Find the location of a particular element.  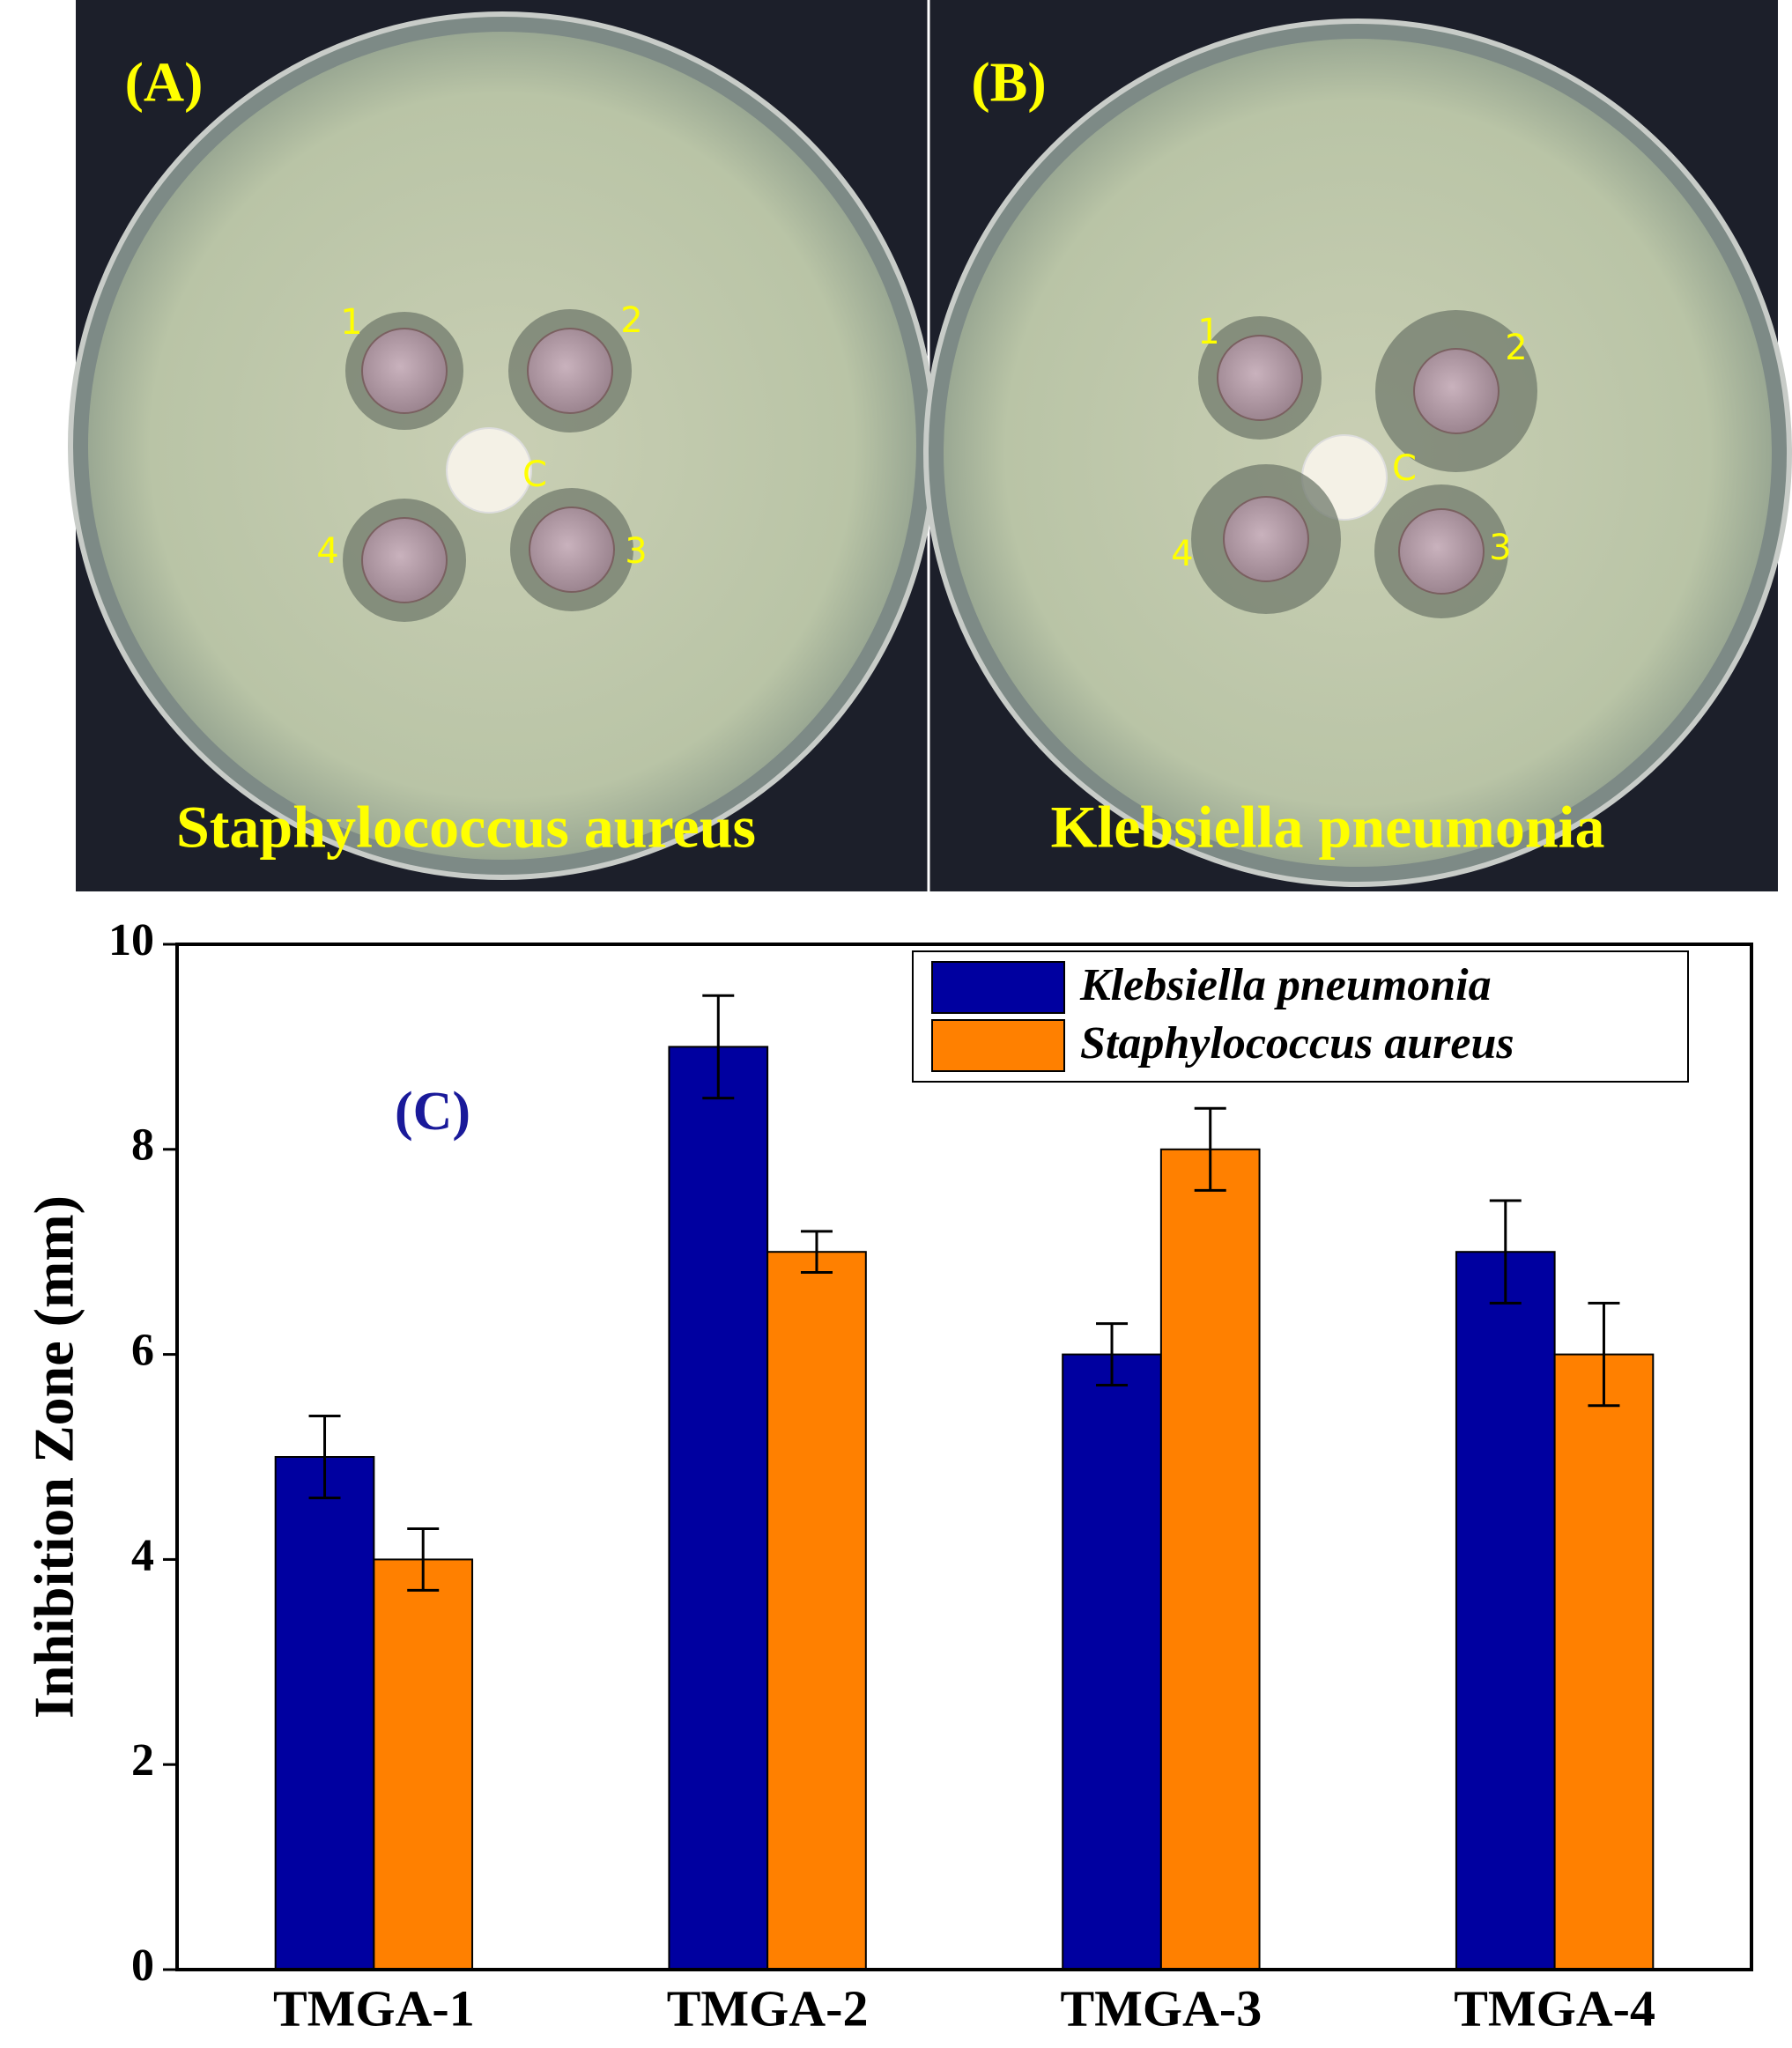

x-tick-label: TMGA-1 is located at coordinates (374, 2008).